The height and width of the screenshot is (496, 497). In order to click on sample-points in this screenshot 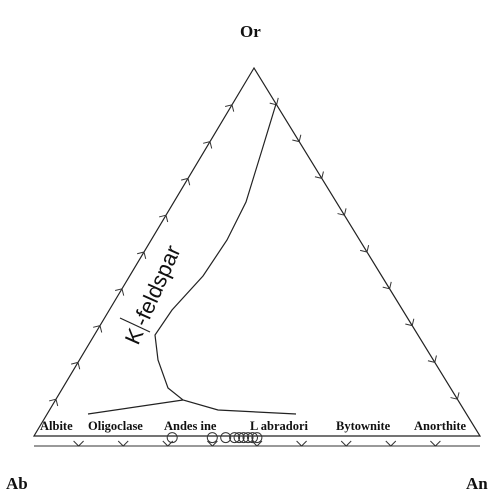, I will do `click(214, 438)`.